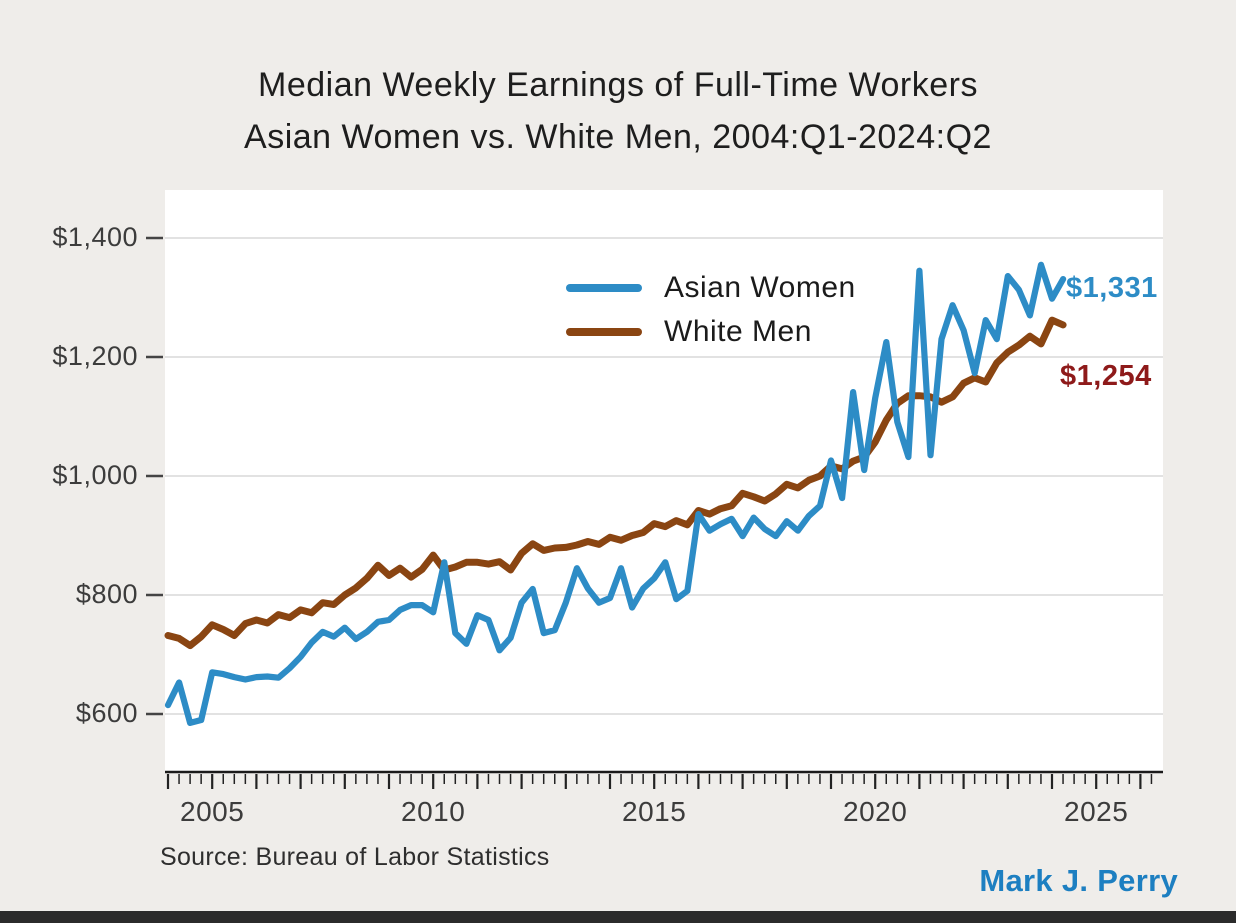 This screenshot has height=923, width=1236. I want to click on y-axis-label-600: $600, so click(106, 713).